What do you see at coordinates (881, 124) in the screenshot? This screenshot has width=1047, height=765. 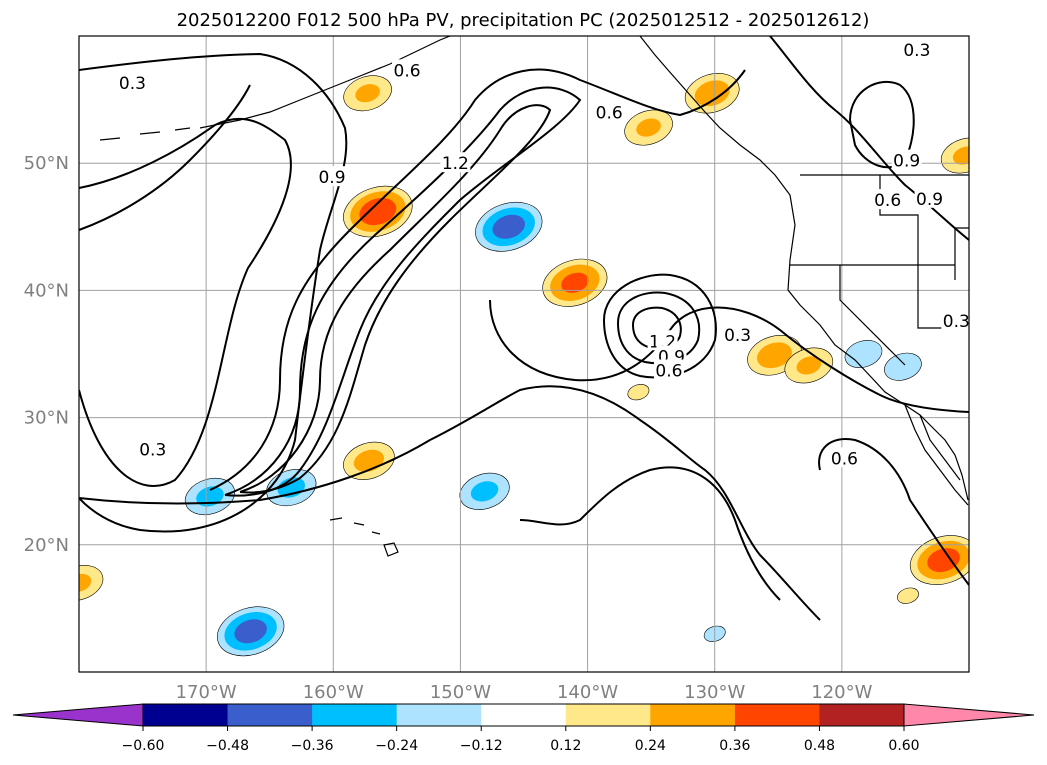 I see `pv-contour-0.9-east` at bounding box center [881, 124].